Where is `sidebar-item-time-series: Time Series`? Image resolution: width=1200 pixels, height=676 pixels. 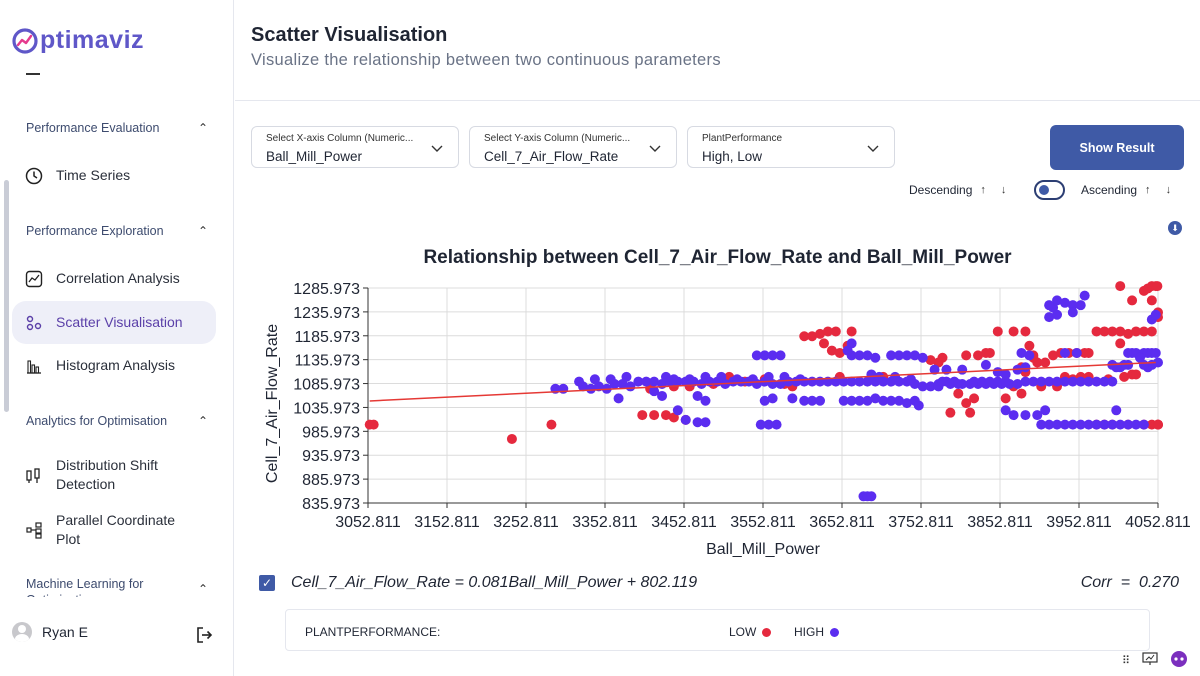 sidebar-item-time-series: Time Series is located at coordinates (114, 175).